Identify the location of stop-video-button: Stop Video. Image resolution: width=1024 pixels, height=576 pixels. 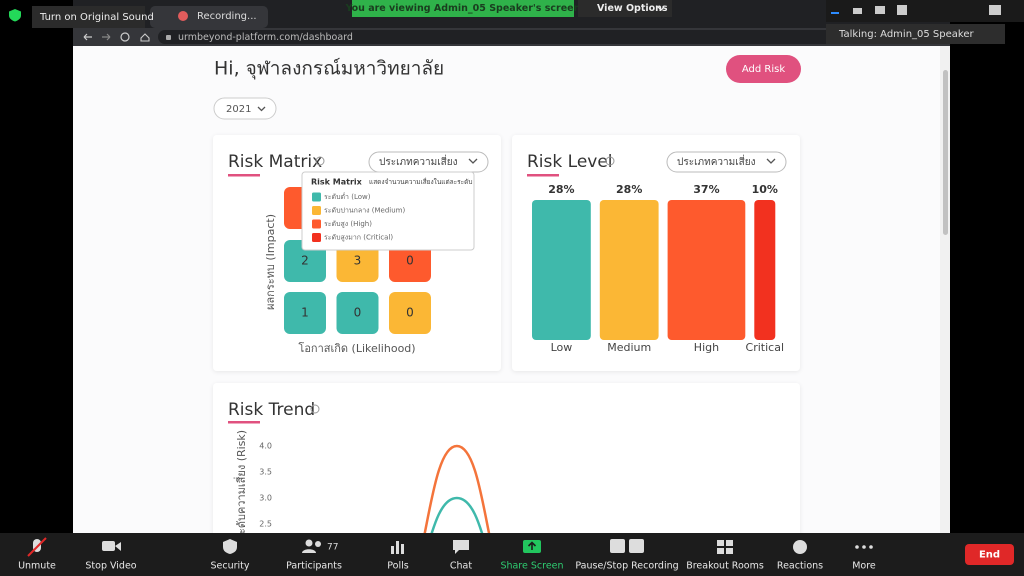
(111, 556).